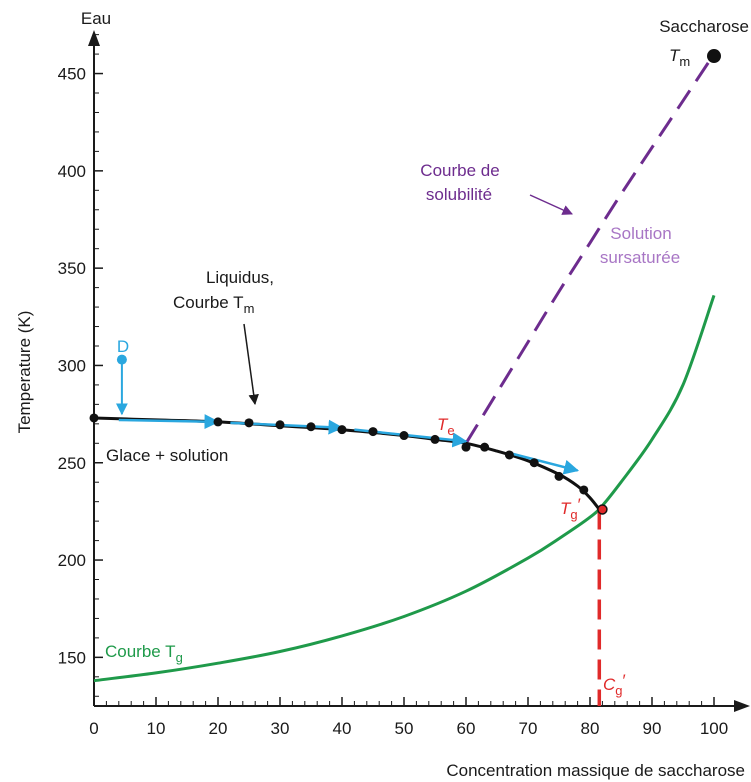 Image resolution: width=751 pixels, height=782 pixels. I want to click on x-tick-label: 40, so click(342, 728).